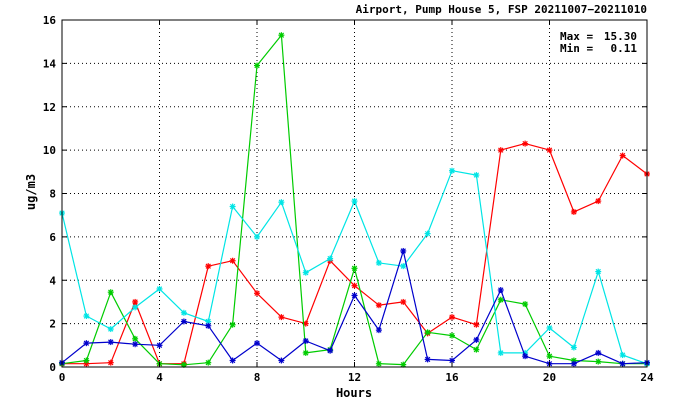 Image resolution: width=674 pixels, height=409 pixels. I want to click on y-tick-label: 16, so click(50, 20).